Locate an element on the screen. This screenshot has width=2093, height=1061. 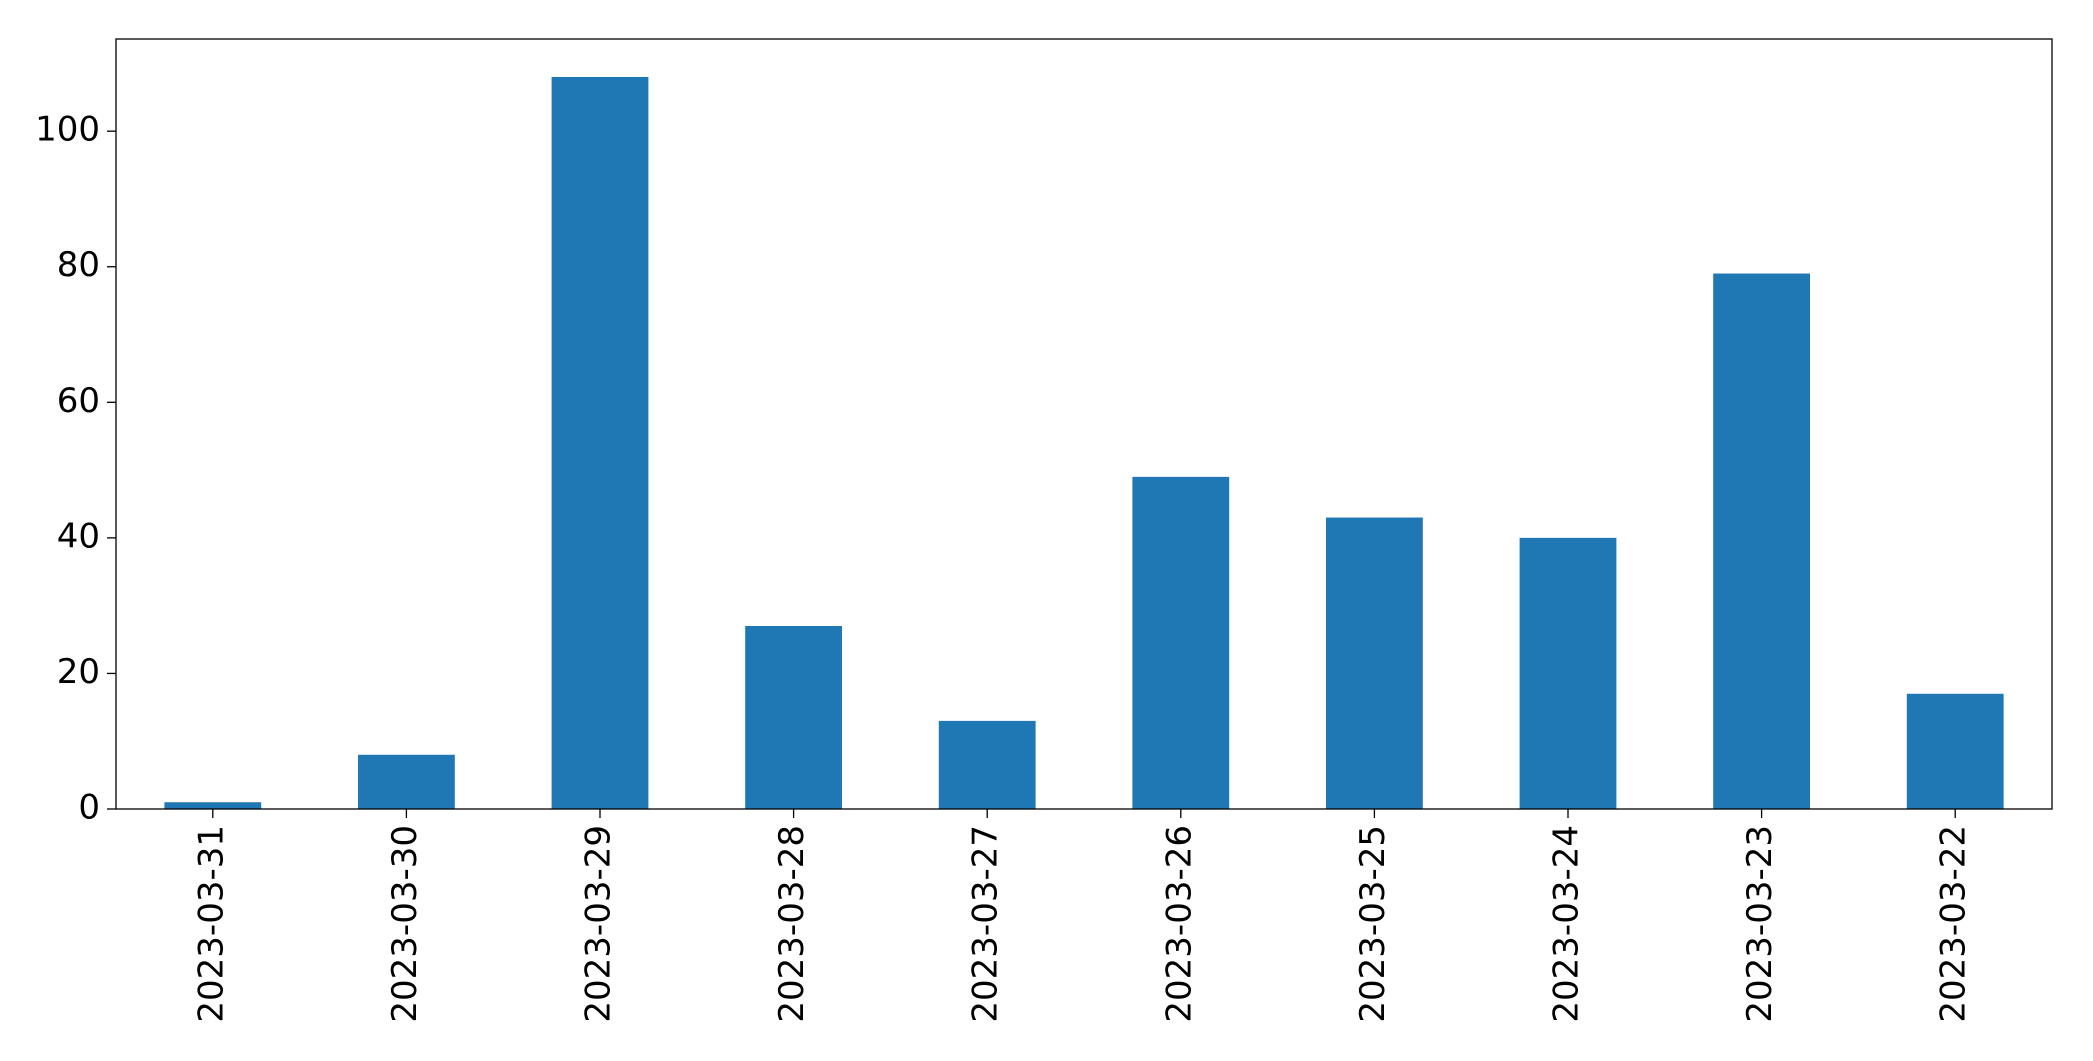
x-tick-label: 2023-03-26 is located at coordinates (1179, 924).